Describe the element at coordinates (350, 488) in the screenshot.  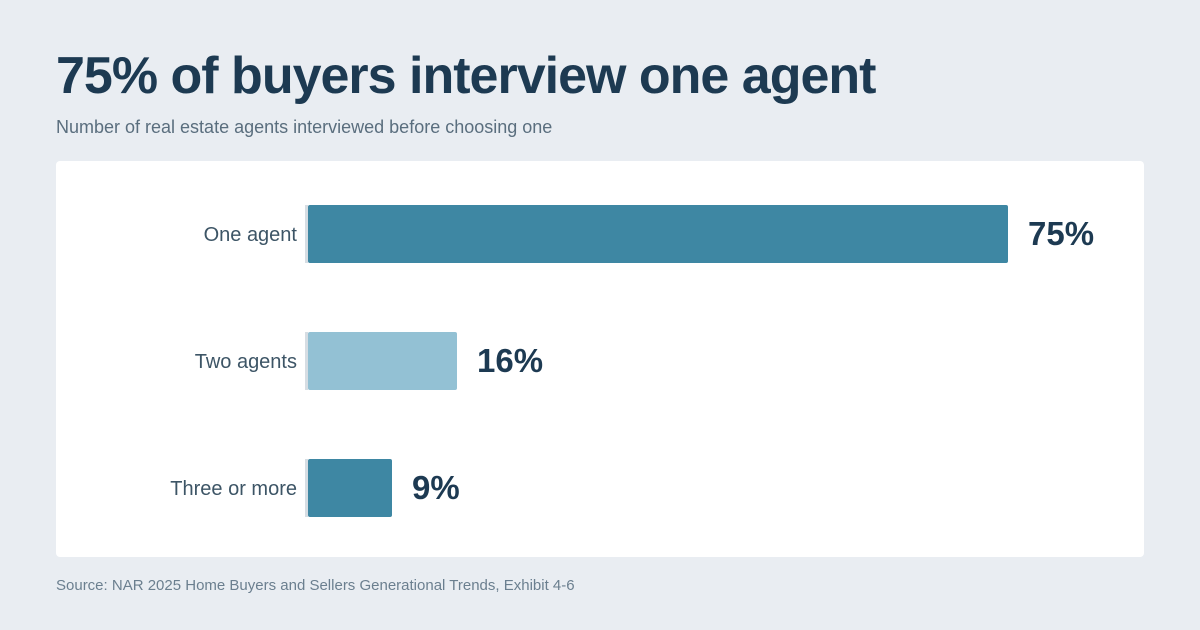
I see `bar-three-or-more` at that location.